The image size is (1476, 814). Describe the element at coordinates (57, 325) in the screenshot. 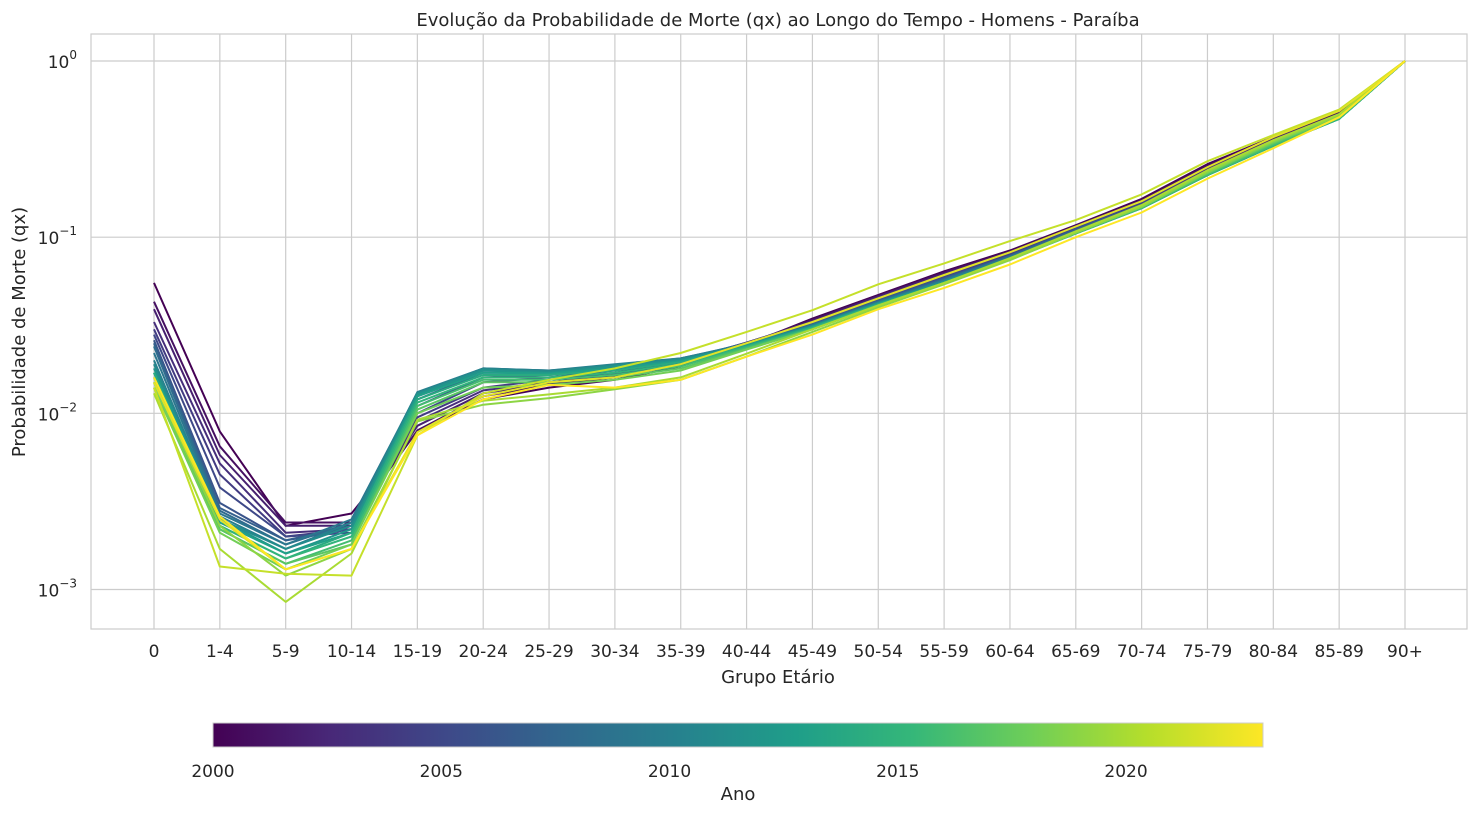

I see `y-tick-labels: 10⁻³ 10⁻² 10⁻¹ 10⁰` at that location.